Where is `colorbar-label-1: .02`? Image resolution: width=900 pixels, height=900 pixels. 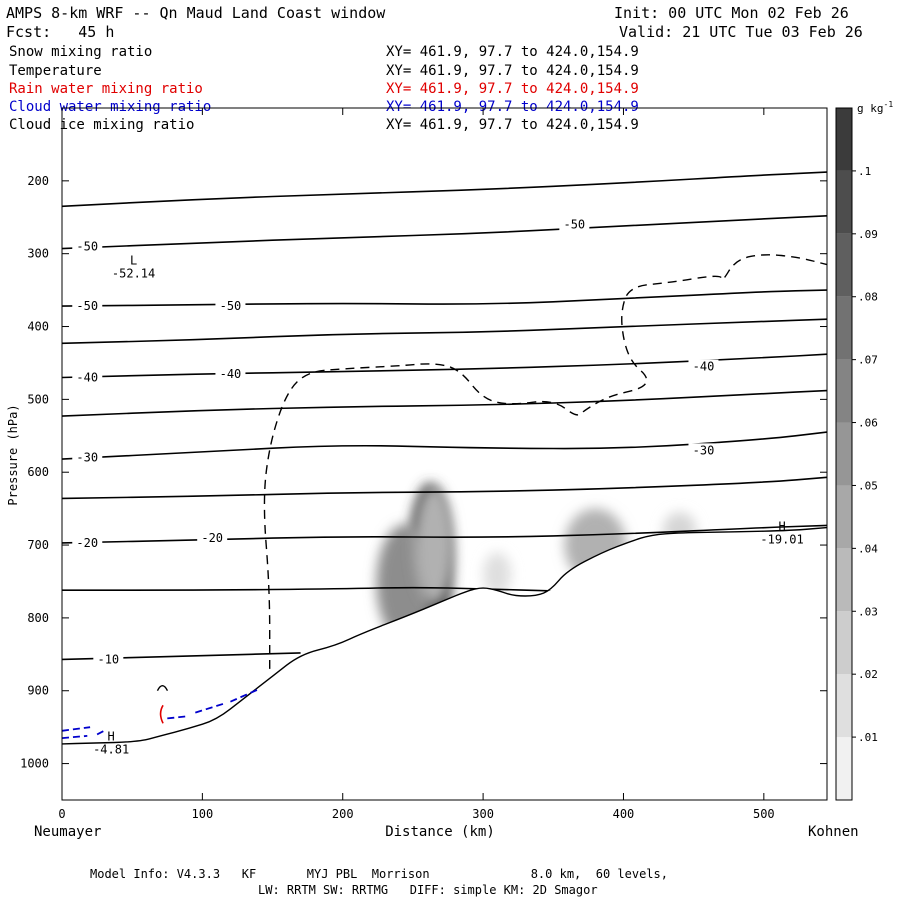 colorbar-label-1: .02 is located at coordinates (868, 674).